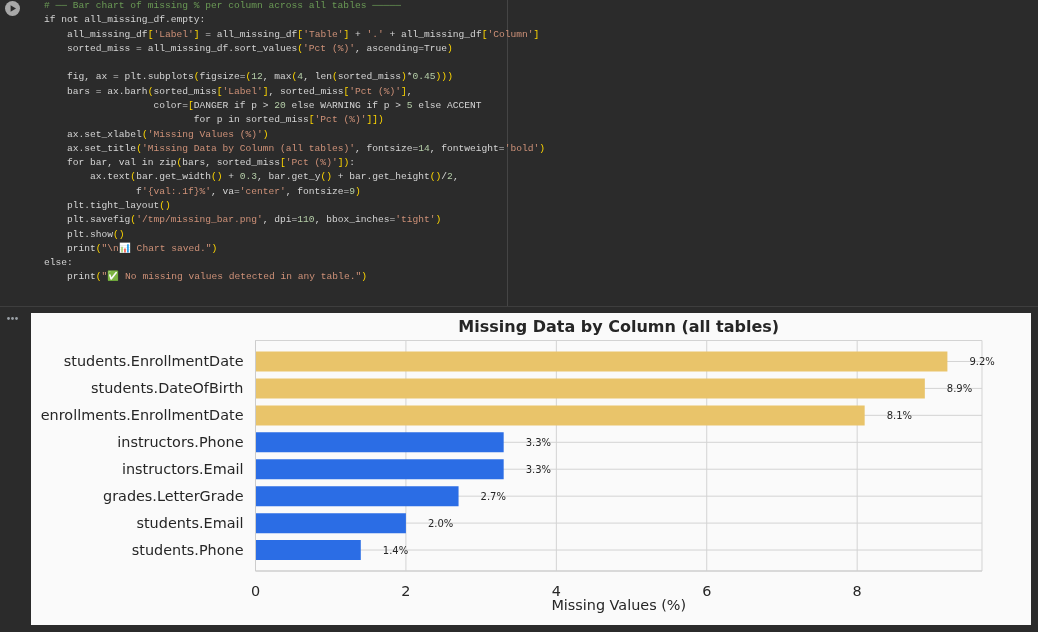 This screenshot has width=1038, height=632. What do you see at coordinates (142, 415) in the screenshot?
I see `y-tick-label: enrollments.EnrollmentDate` at bounding box center [142, 415].